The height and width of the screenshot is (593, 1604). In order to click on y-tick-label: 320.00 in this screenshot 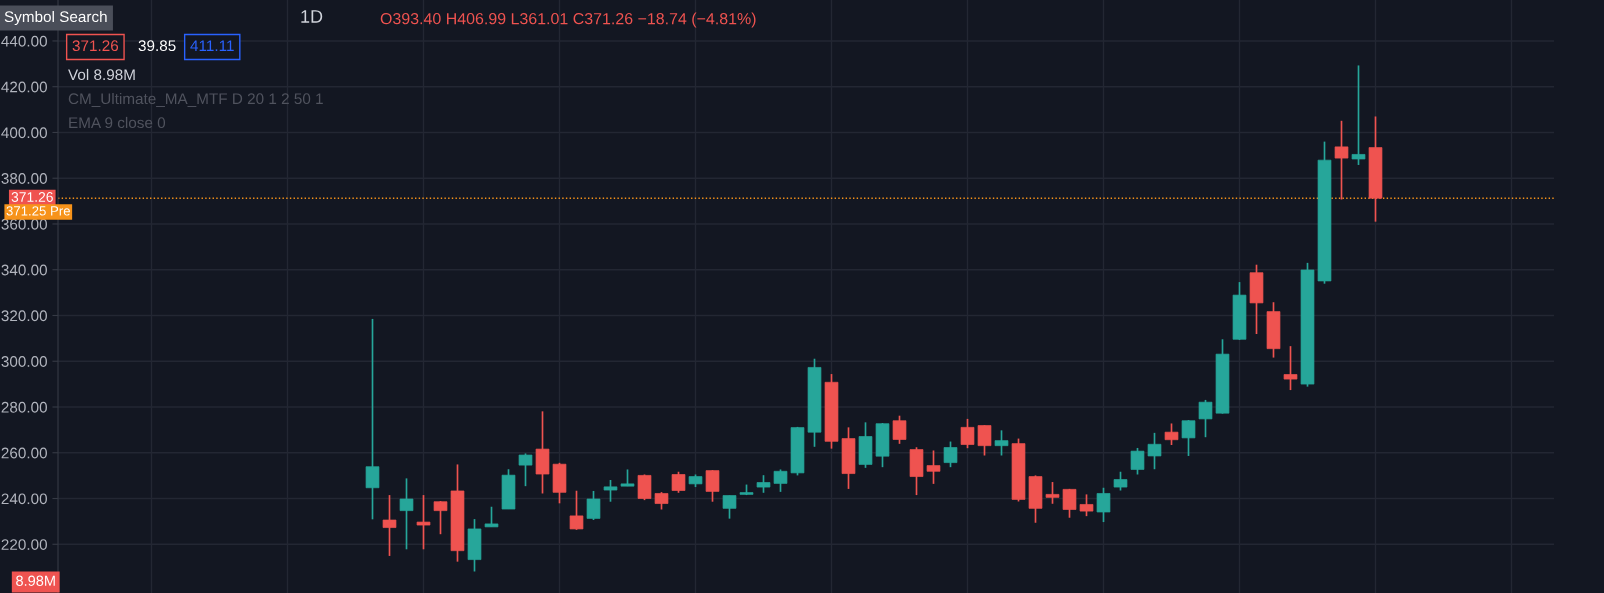, I will do `click(24, 316)`.